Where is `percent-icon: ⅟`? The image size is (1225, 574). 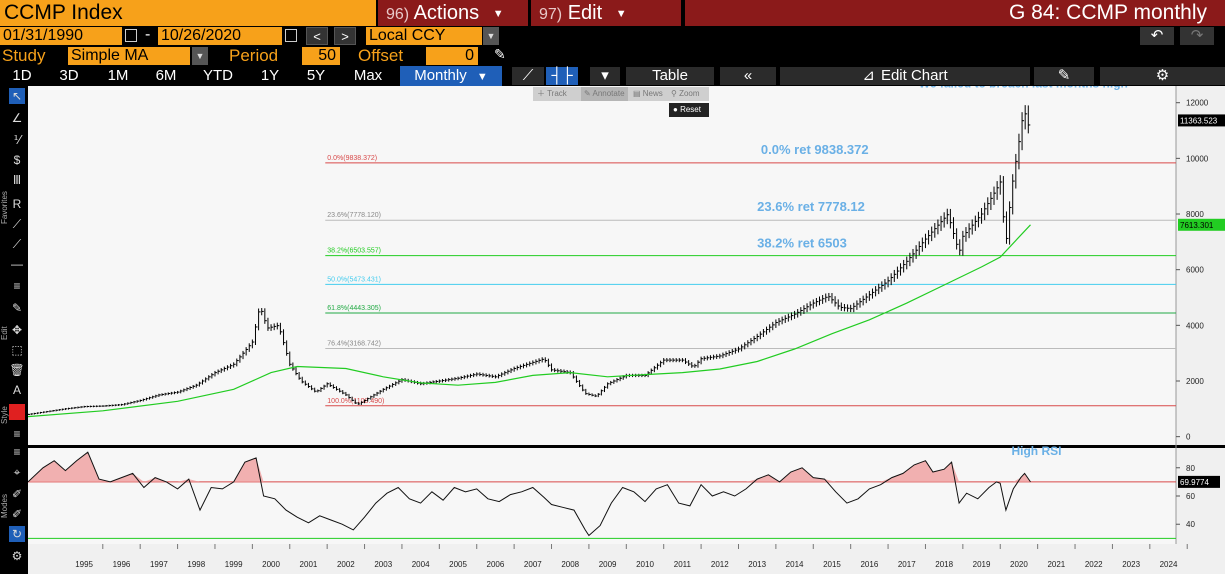 percent-icon: ⅟ is located at coordinates (17, 140).